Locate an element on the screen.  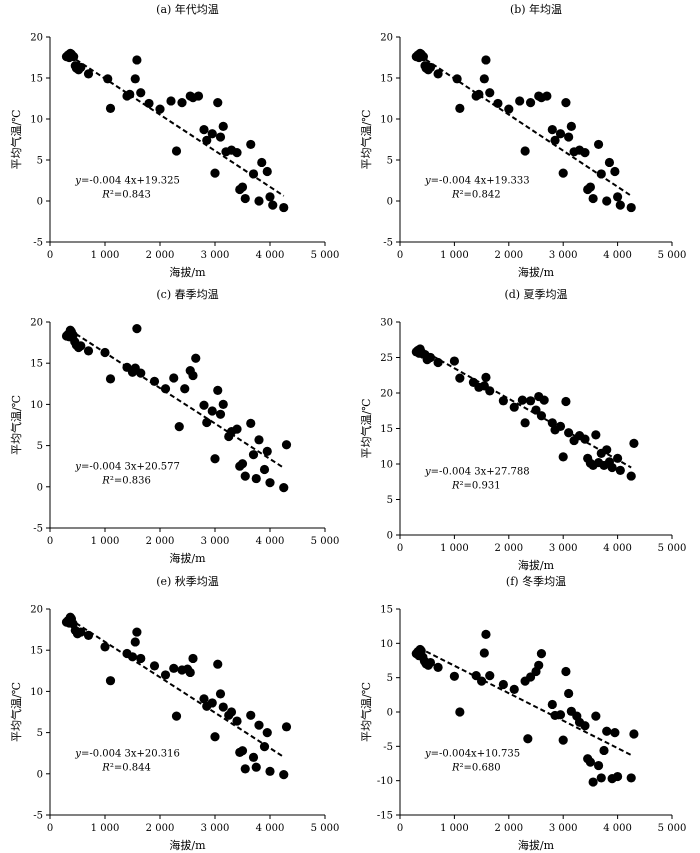
chart-title: (c) 春季均温 is located at coordinates (187, 294).